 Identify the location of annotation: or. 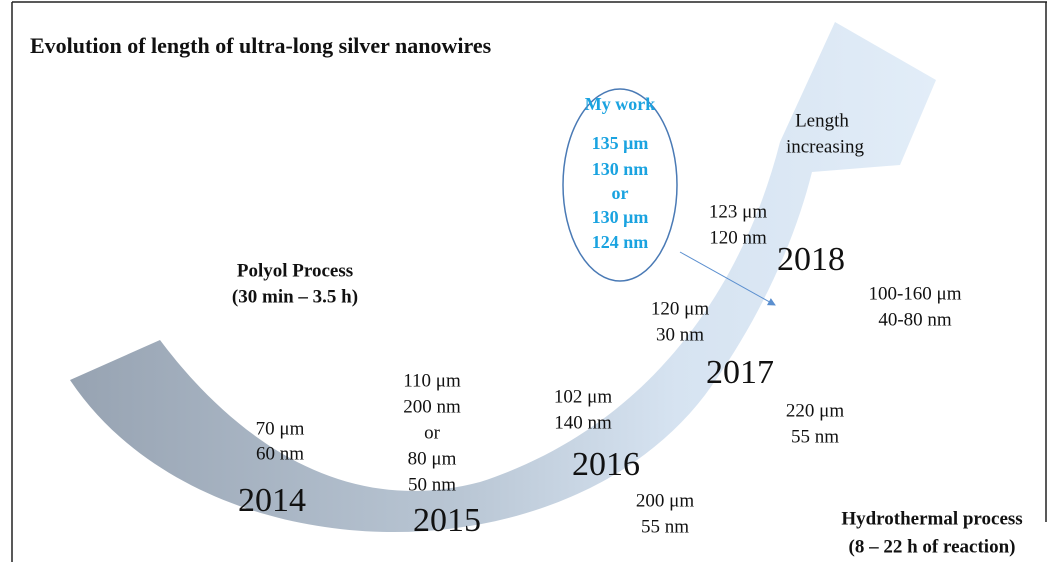
(432, 432).